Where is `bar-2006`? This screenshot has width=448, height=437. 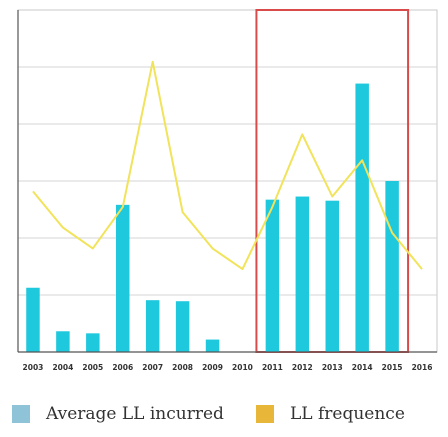 bar-2006 is located at coordinates (123, 278).